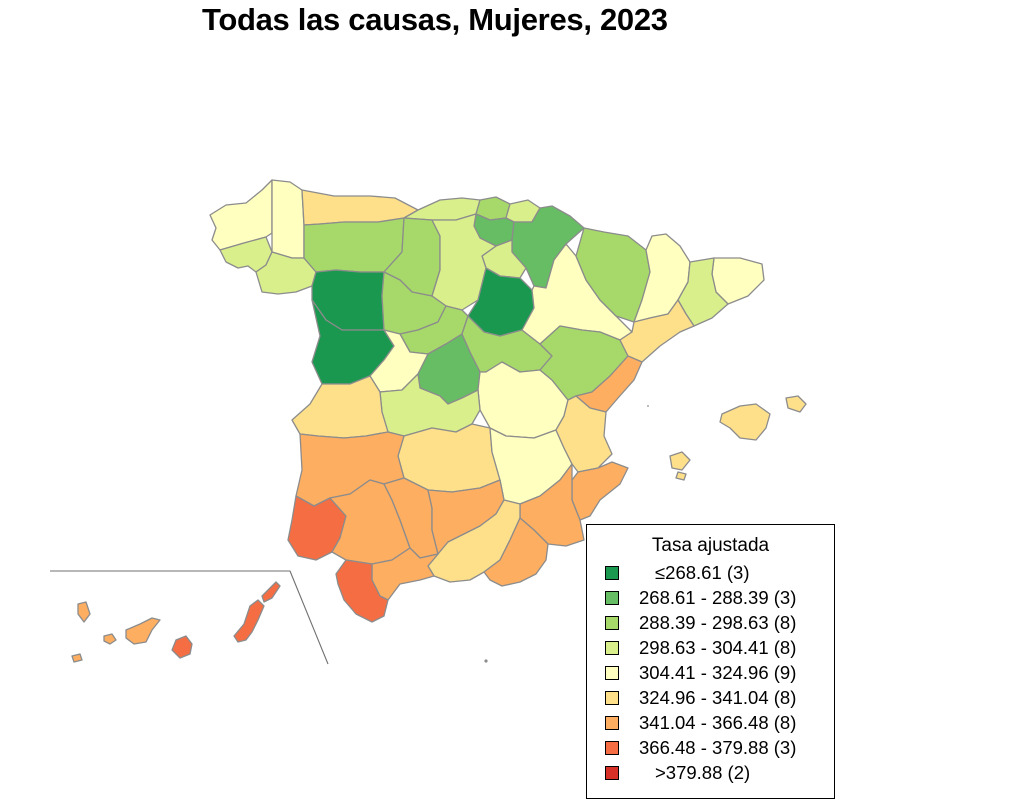  I want to click on province-barcelona, so click(703, 292).